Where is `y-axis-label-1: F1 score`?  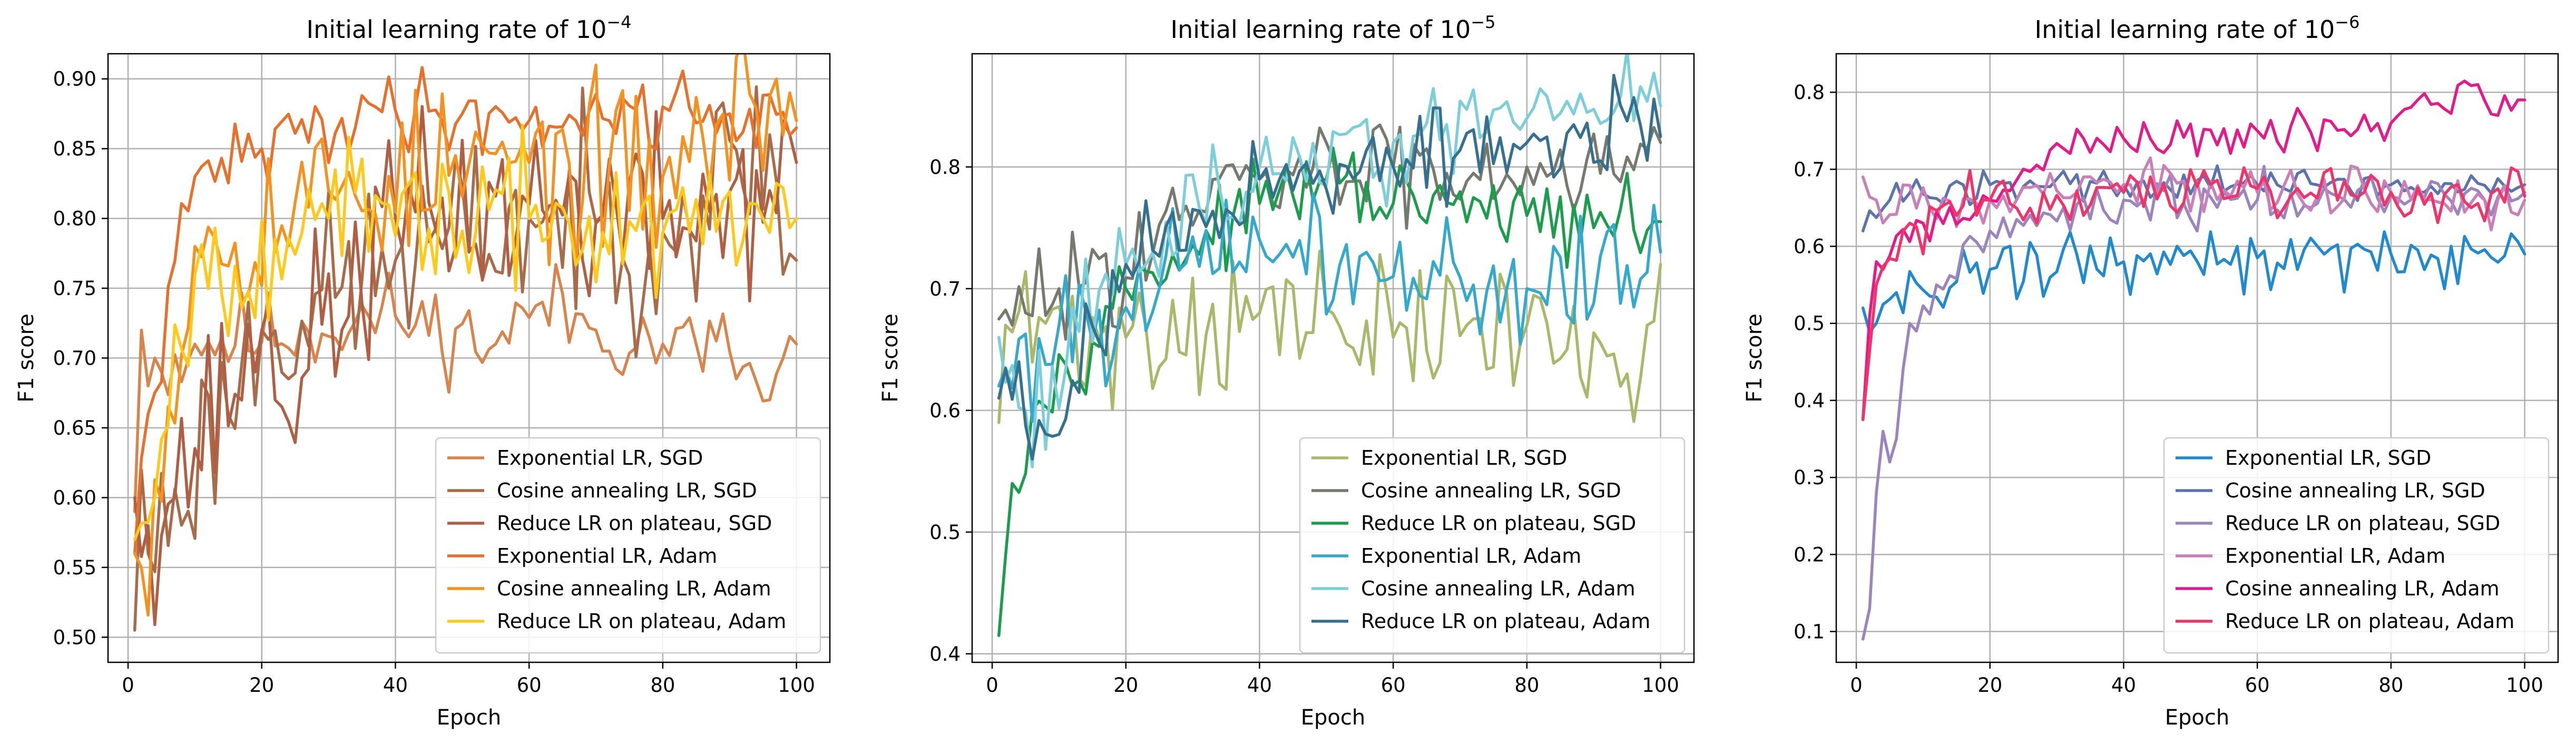 y-axis-label-1: F1 score is located at coordinates (26, 358).